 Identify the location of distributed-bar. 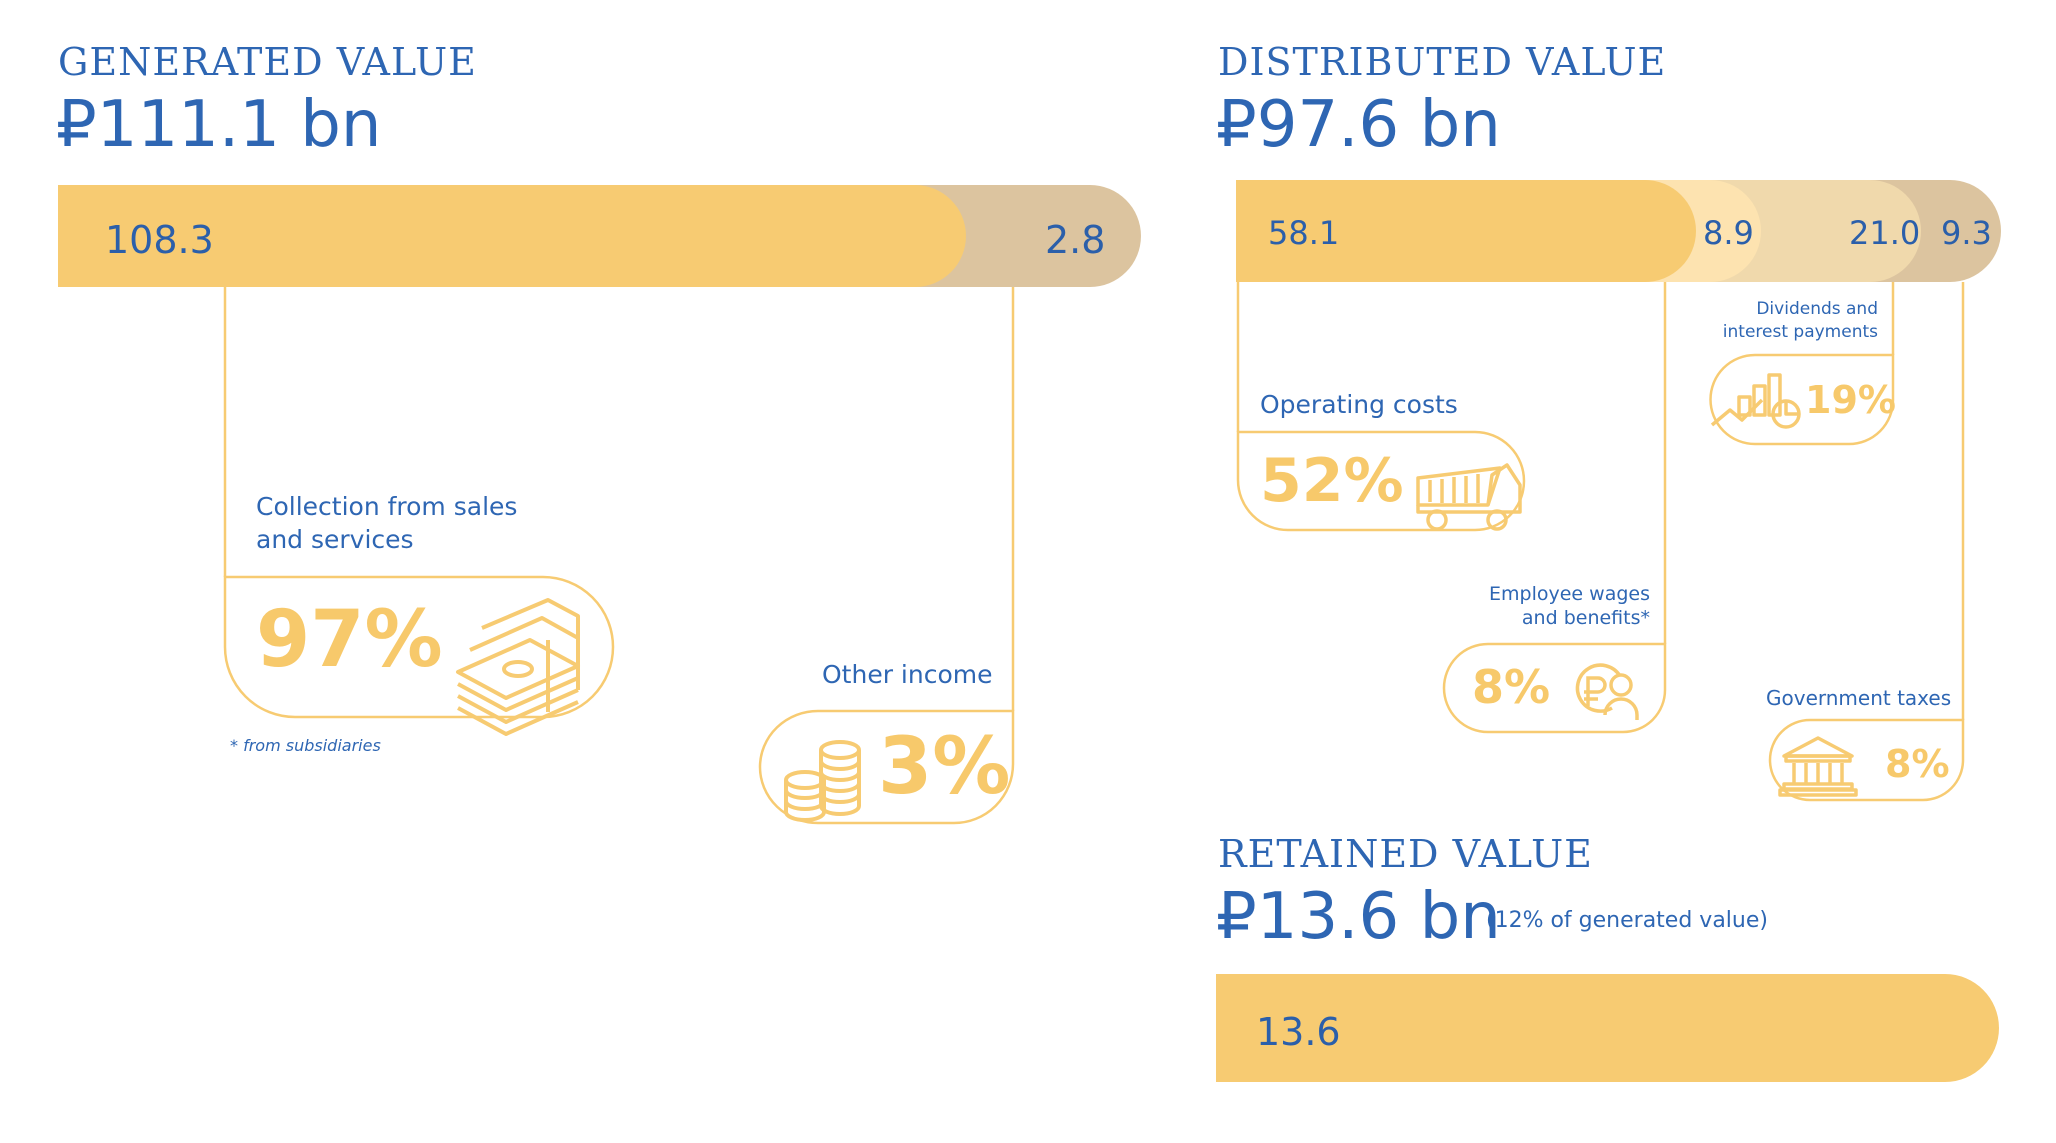
(1618, 231).